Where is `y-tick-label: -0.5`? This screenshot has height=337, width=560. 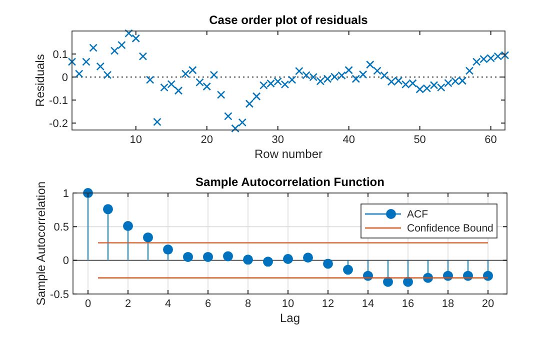
y-tick-label: -0.5 is located at coordinates (59, 294).